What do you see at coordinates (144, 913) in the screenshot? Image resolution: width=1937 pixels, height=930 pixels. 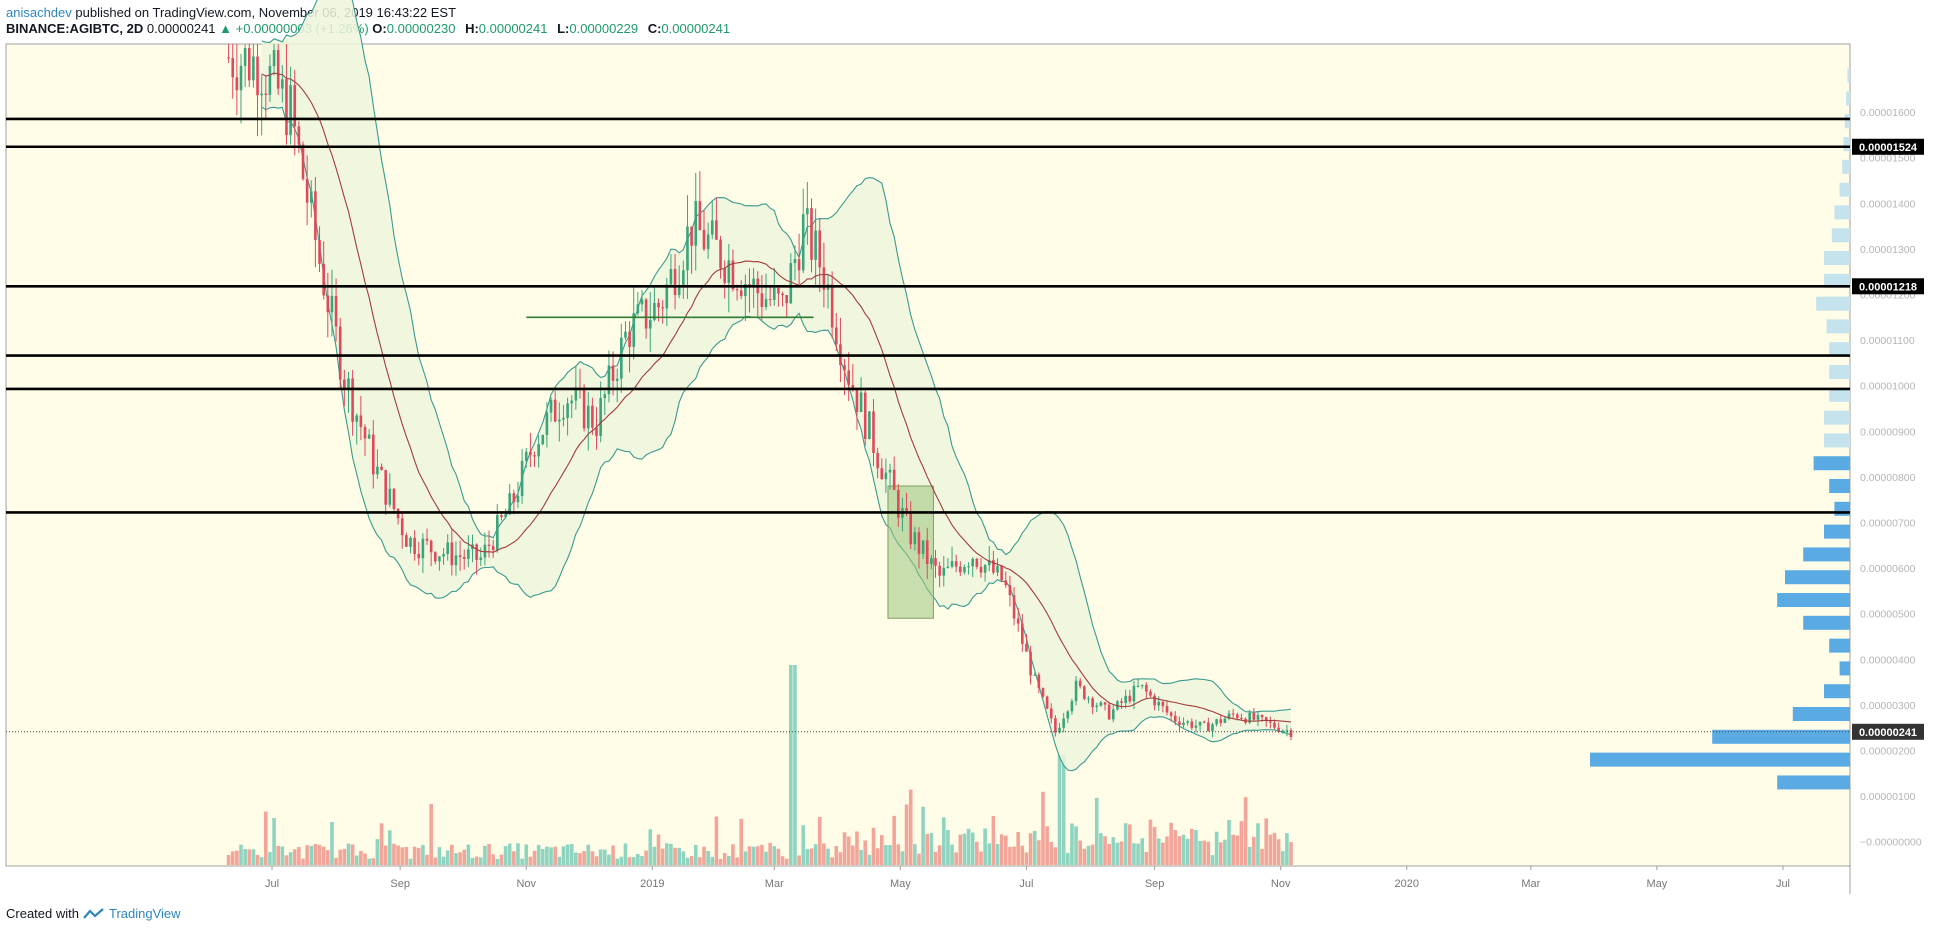 I see `tradingview-brand-link: TradingView` at bounding box center [144, 913].